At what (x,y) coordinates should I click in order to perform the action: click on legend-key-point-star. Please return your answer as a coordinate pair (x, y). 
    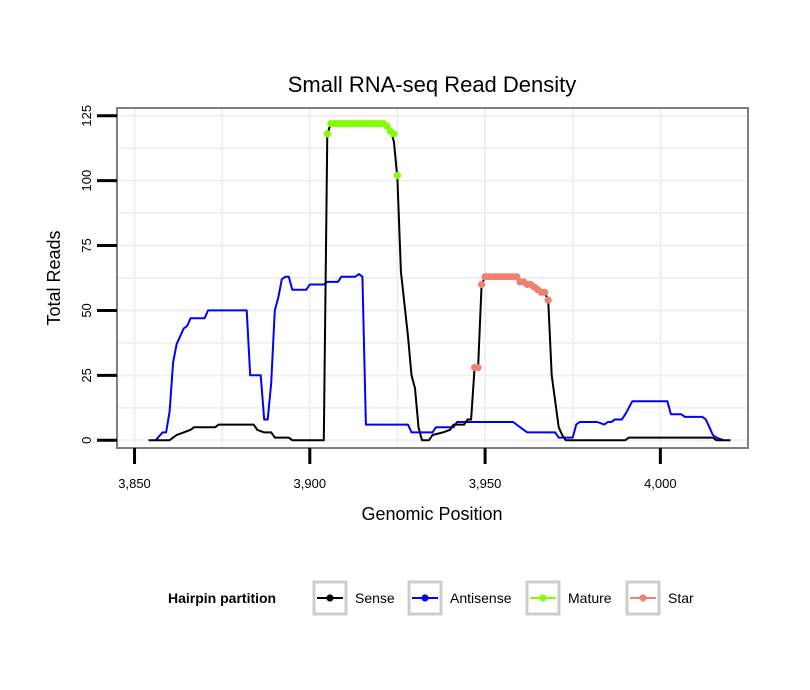
    Looking at the image, I should click on (643, 598).